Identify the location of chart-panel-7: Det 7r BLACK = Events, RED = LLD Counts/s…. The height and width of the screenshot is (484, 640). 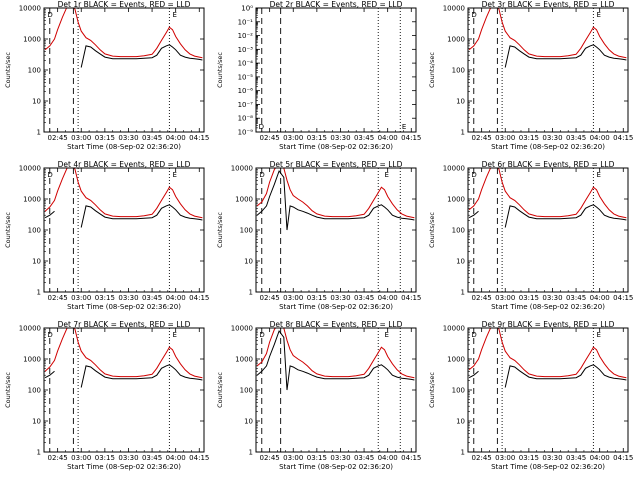
(106, 395).